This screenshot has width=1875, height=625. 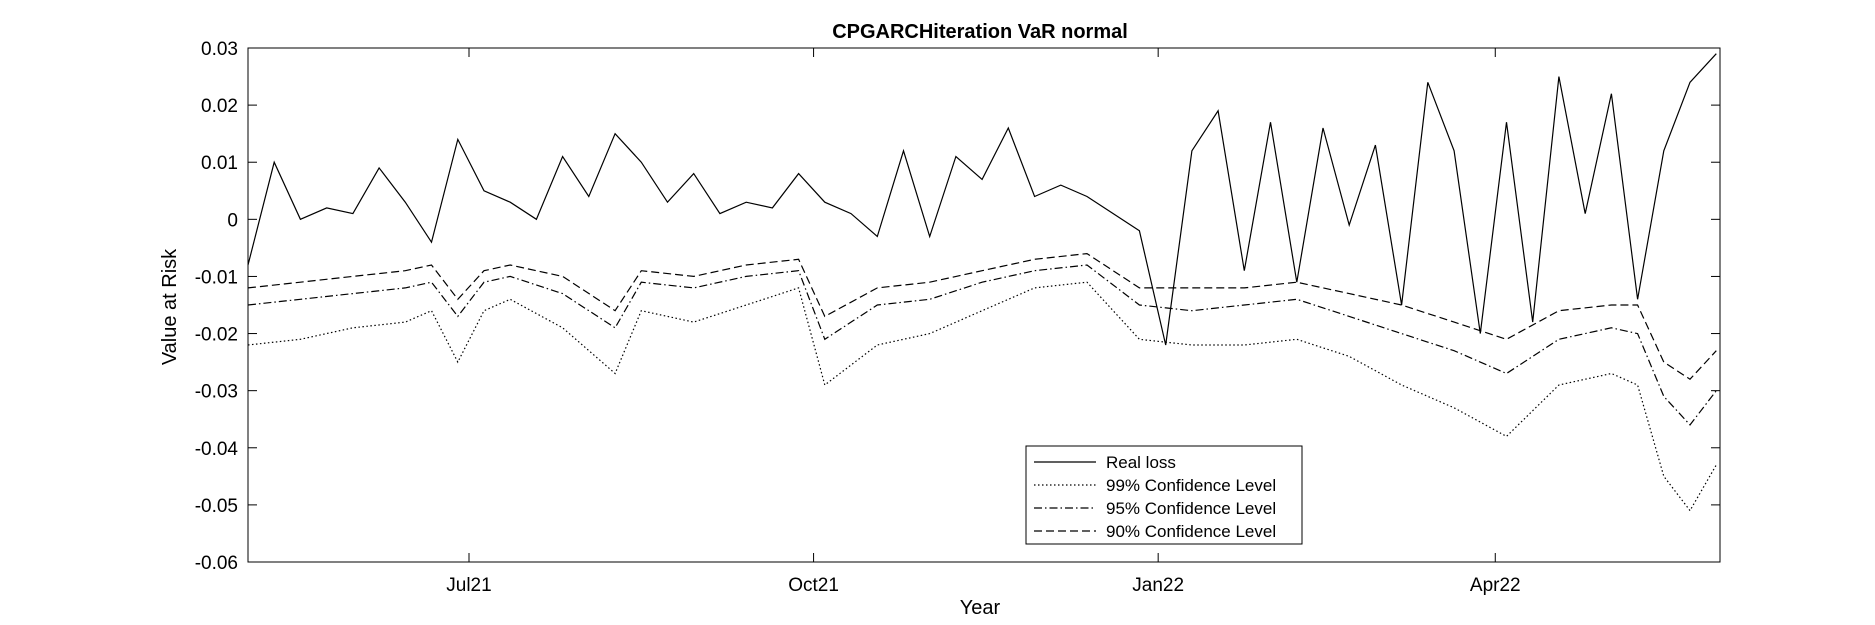 What do you see at coordinates (170, 306) in the screenshot?
I see `y-axis-label: Value at Risk` at bounding box center [170, 306].